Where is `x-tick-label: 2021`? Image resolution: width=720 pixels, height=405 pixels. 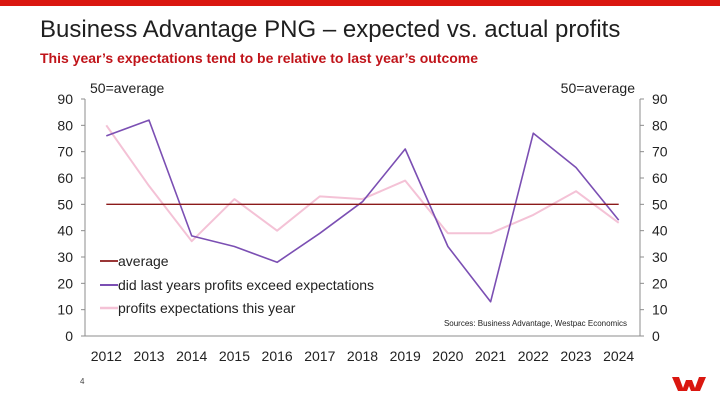
x-tick-label: 2021 is located at coordinates (490, 356).